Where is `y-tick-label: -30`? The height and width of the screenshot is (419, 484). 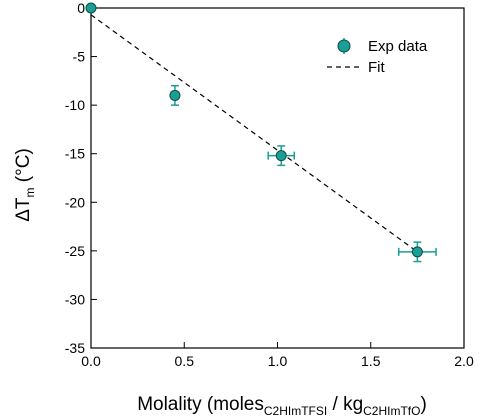
y-tick-label: -30 is located at coordinates (75, 299).